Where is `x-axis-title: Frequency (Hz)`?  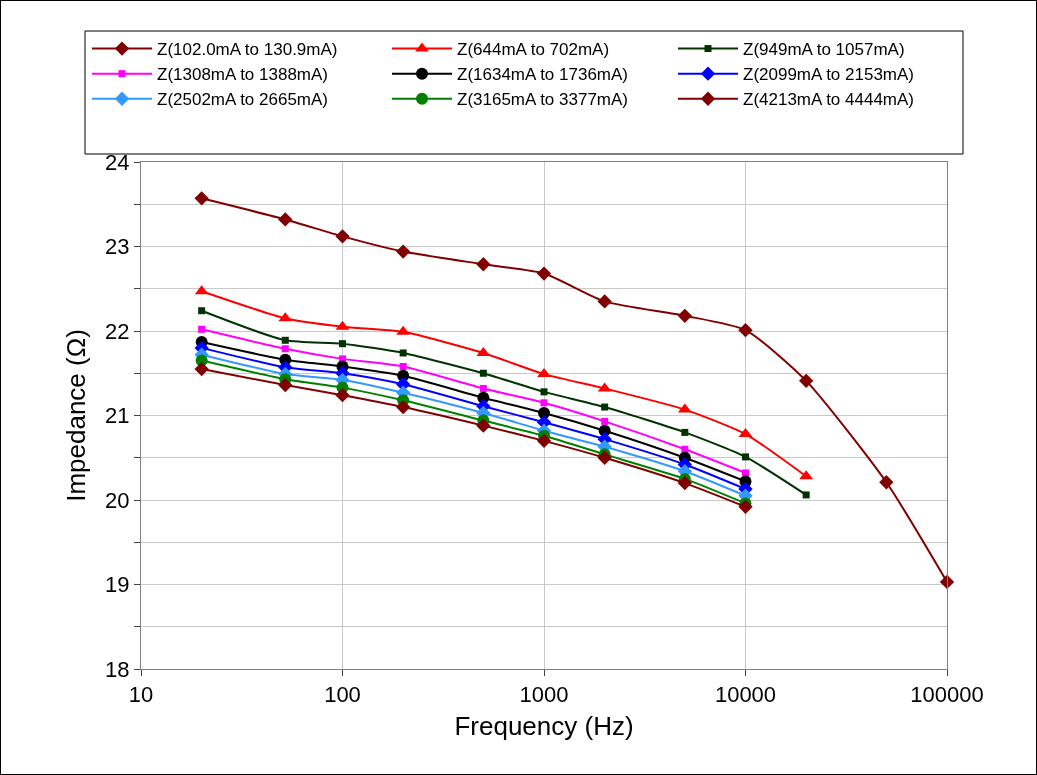
x-axis-title: Frequency (Hz) is located at coordinates (544, 726).